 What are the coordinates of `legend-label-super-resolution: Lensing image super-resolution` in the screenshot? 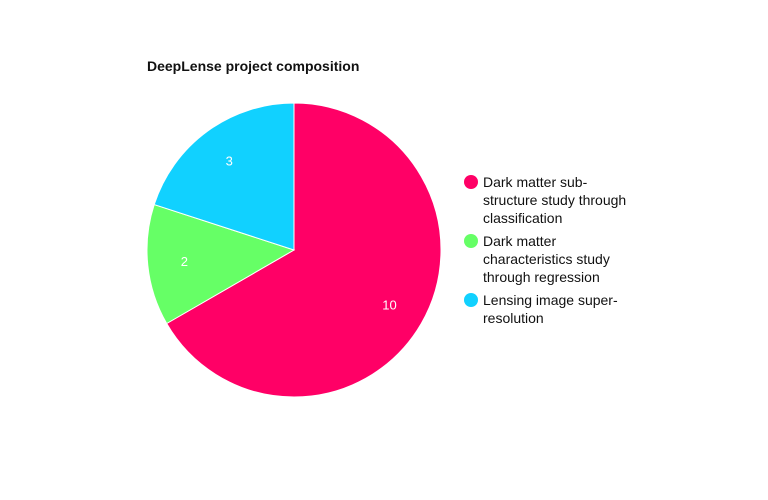 It's located at (550, 309).